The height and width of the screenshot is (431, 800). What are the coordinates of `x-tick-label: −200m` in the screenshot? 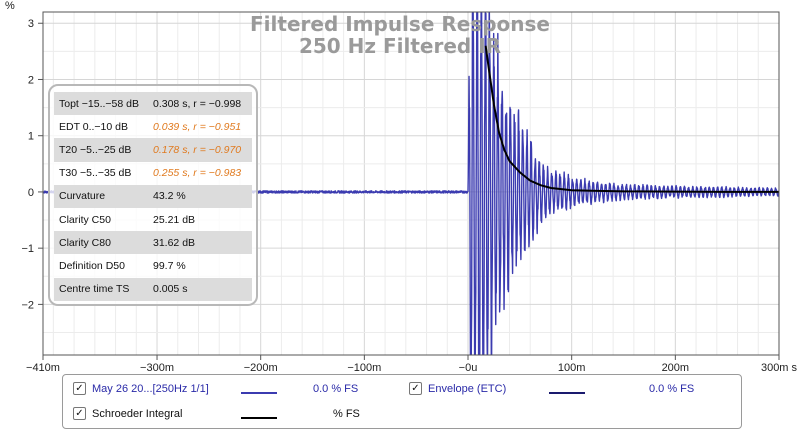 It's located at (261, 367).